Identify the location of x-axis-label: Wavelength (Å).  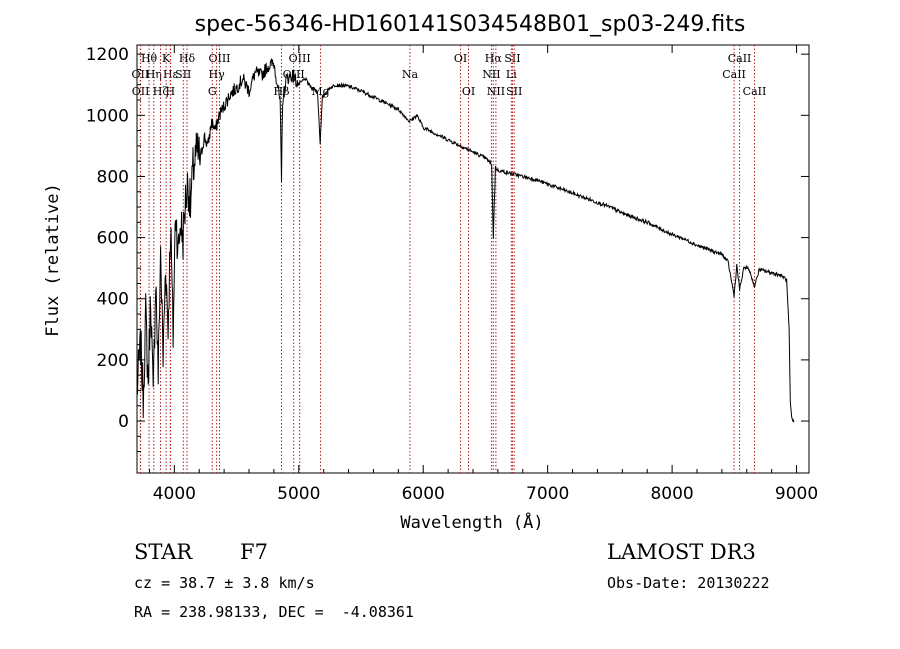
(471, 522).